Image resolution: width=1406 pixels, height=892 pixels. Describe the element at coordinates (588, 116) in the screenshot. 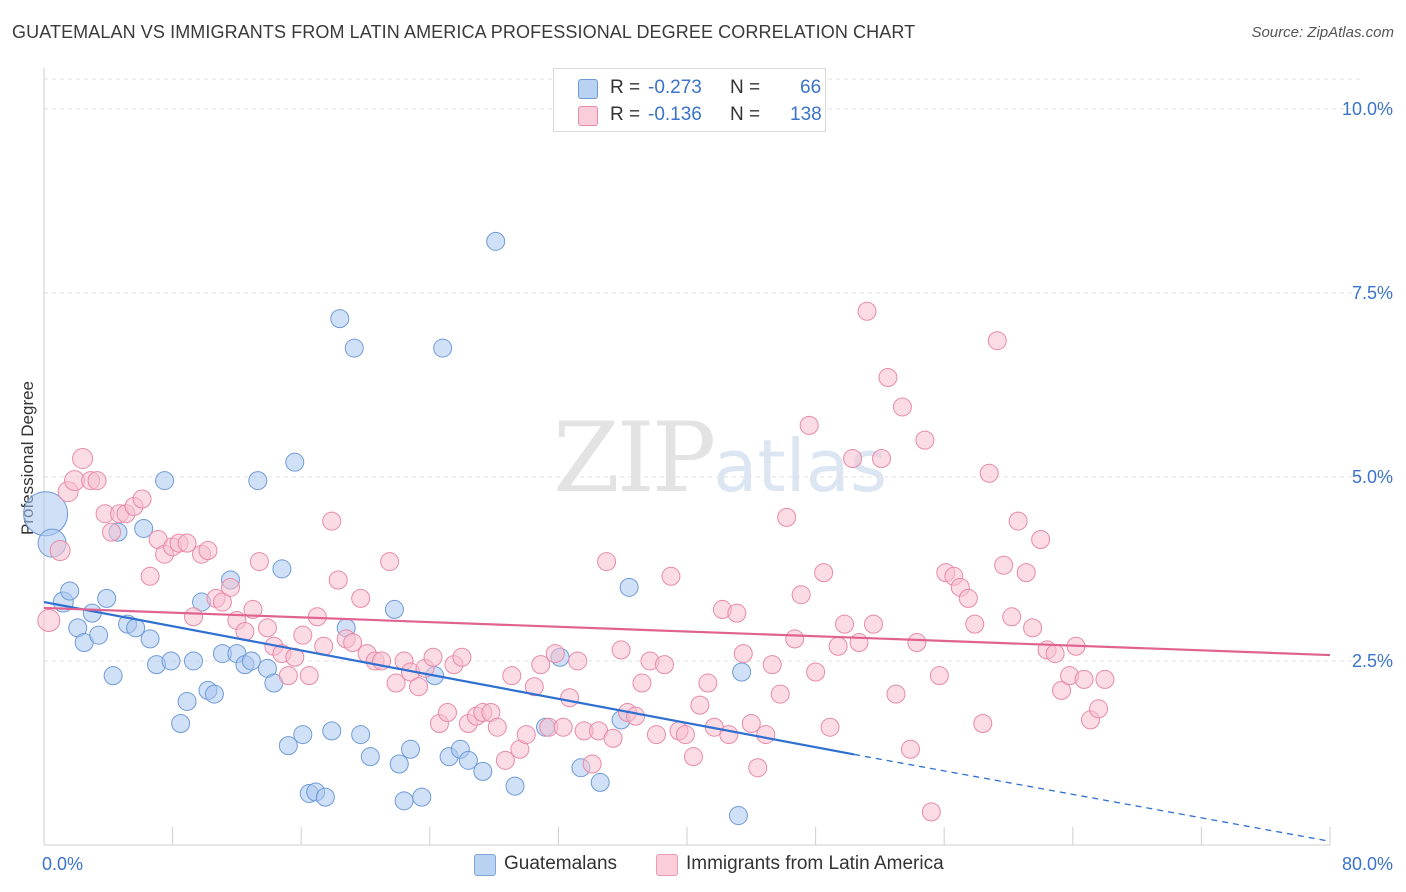

I see `legend-swatch-pink` at that location.